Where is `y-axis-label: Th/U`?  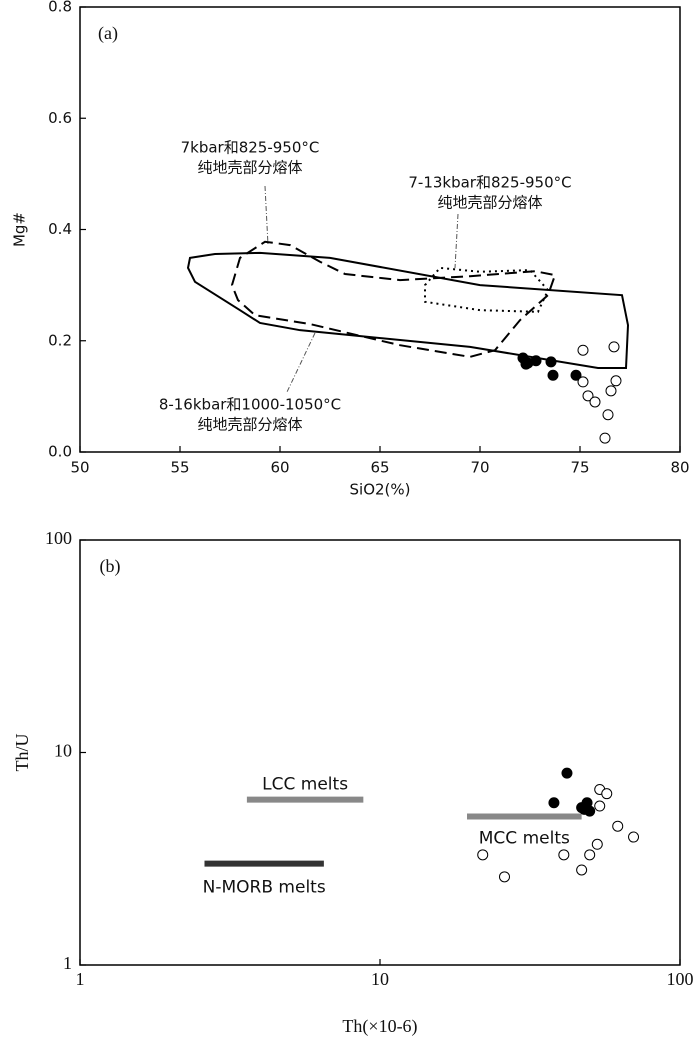
y-axis-label: Th/U is located at coordinates (22, 753).